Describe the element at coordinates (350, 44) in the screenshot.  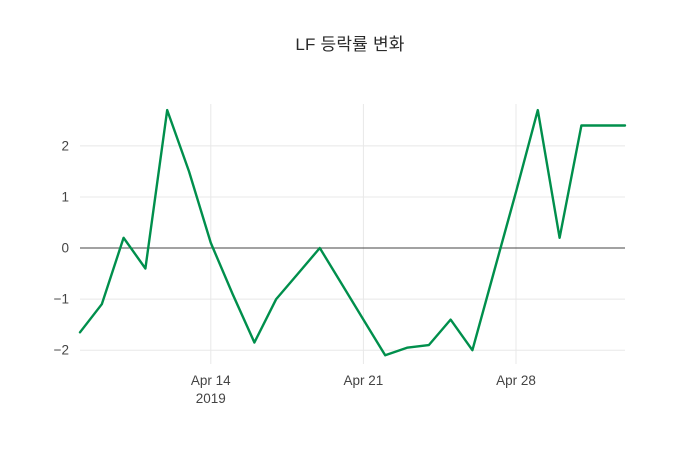
I see `chart-title: LF 등락률 변화` at that location.